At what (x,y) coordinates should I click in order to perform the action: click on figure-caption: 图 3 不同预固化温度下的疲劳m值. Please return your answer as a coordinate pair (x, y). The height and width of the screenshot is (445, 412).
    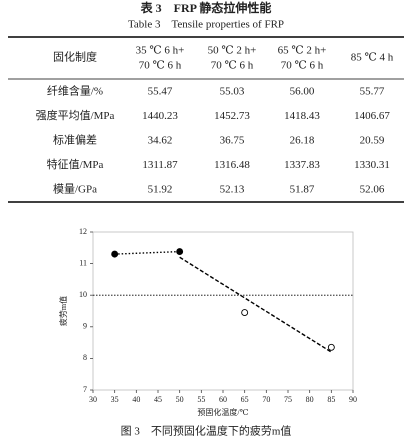
    Looking at the image, I should click on (206, 431).